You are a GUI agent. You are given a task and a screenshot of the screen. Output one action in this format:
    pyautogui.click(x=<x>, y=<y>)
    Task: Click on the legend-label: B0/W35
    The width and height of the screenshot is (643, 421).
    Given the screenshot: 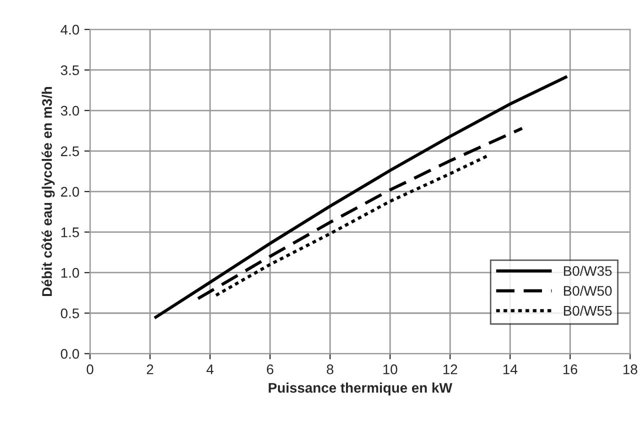 What is the action you would take?
    pyautogui.click(x=588, y=271)
    